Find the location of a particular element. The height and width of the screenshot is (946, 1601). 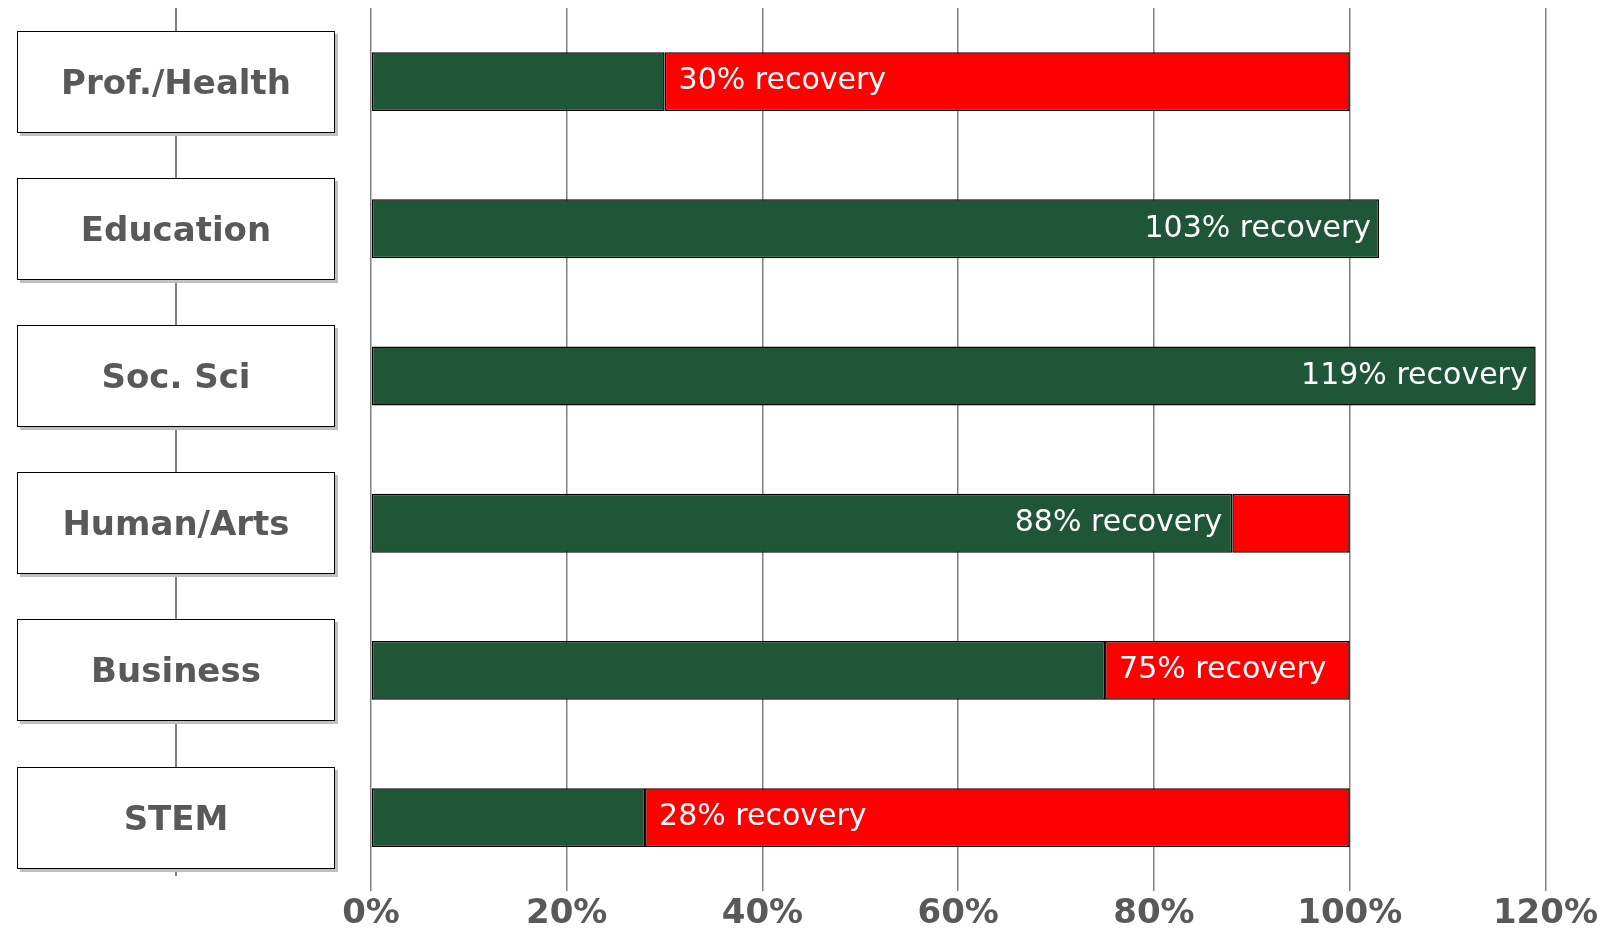

data-label: 30% recovery is located at coordinates (782, 79).